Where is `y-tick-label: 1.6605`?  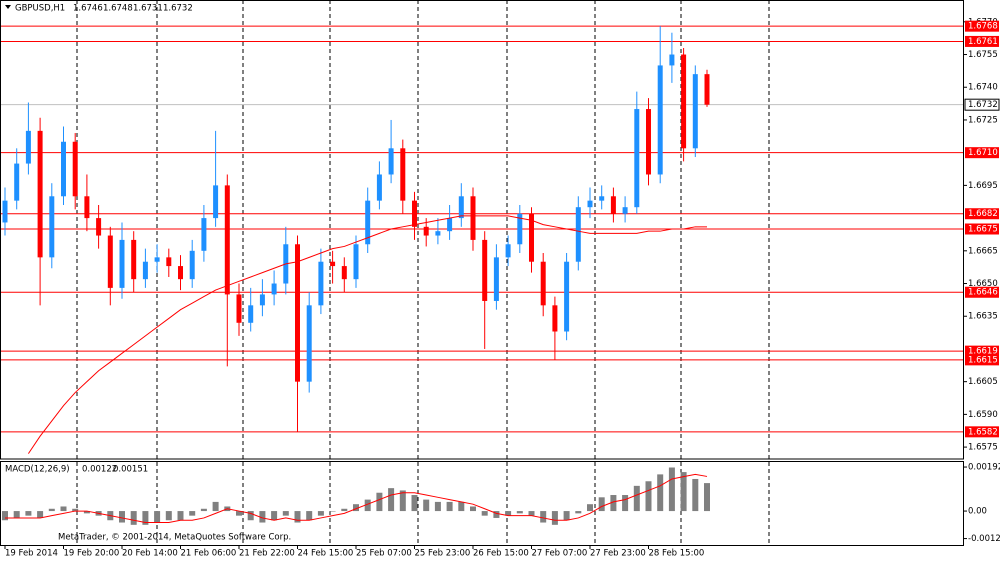
y-tick-label: 1.6605 is located at coordinates (983, 382).